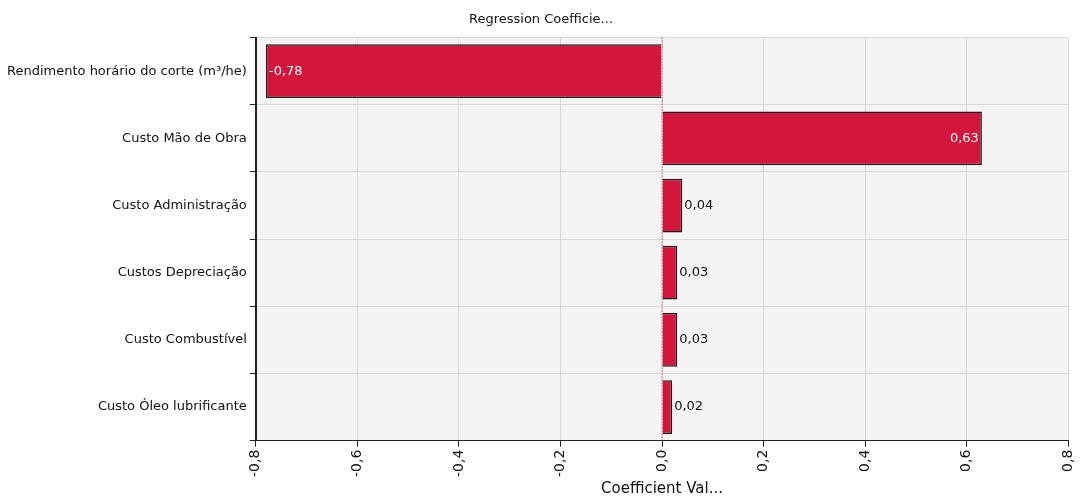  Describe the element at coordinates (457, 463) in the screenshot. I see `x-tick-label: -0,4` at that location.